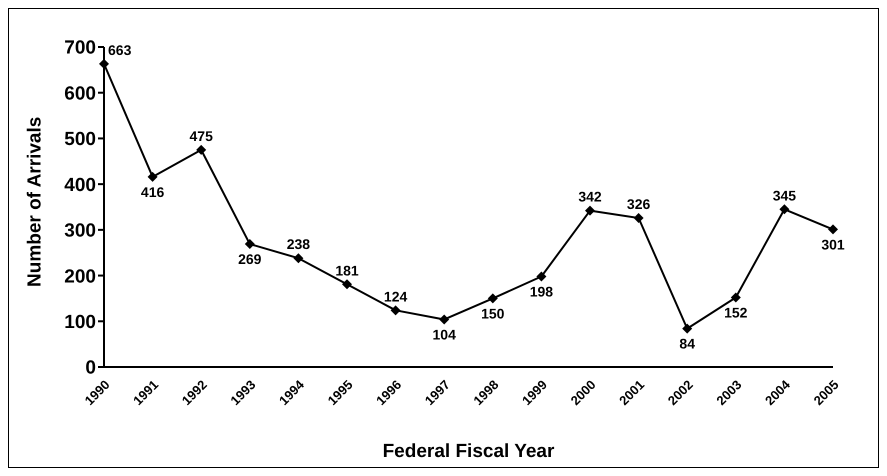 The height and width of the screenshot is (476, 887). I want to click on data-label: 345, so click(784, 195).